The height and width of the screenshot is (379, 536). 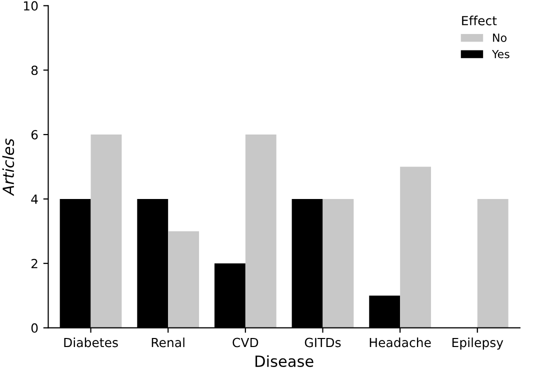 What do you see at coordinates (285, 361) in the screenshot?
I see `x-axis-title: Disease` at bounding box center [285, 361].